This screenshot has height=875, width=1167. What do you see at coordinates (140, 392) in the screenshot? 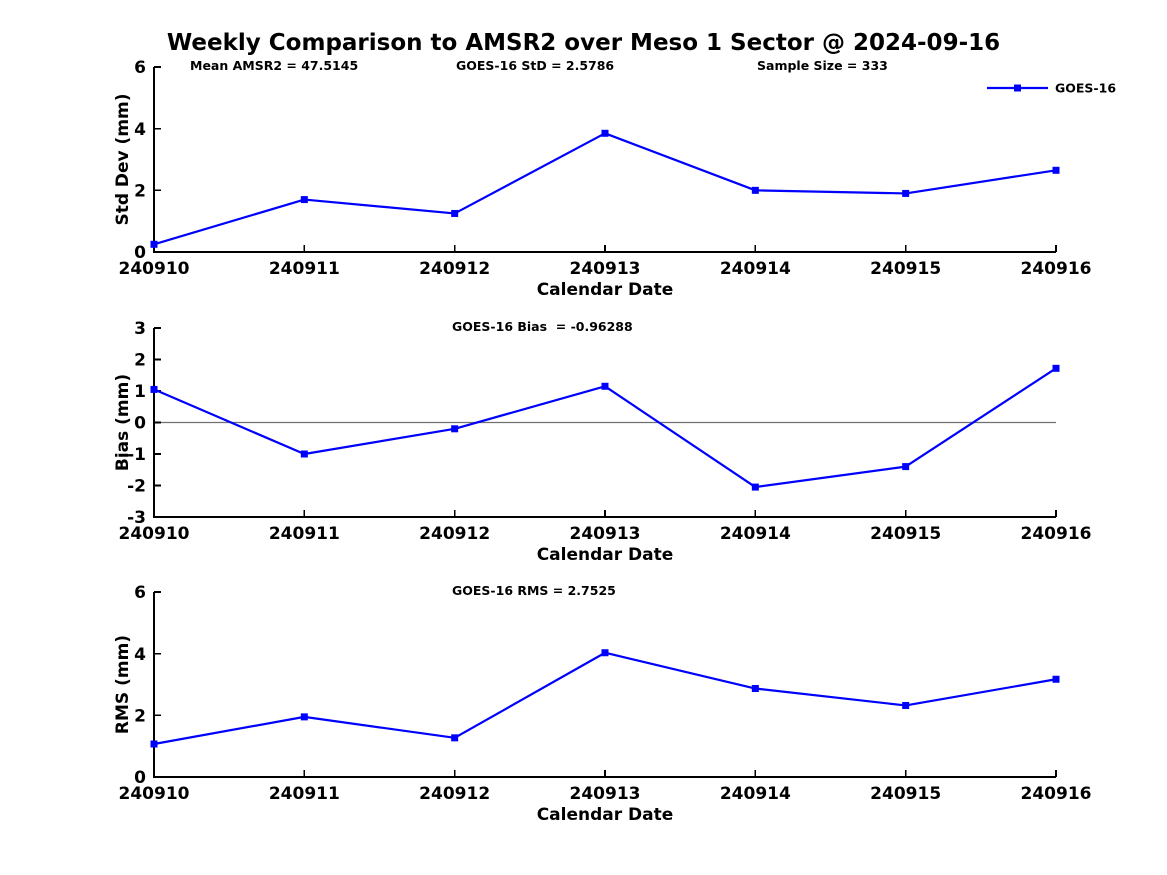
I see `y-tick-label: 1` at bounding box center [140, 392].